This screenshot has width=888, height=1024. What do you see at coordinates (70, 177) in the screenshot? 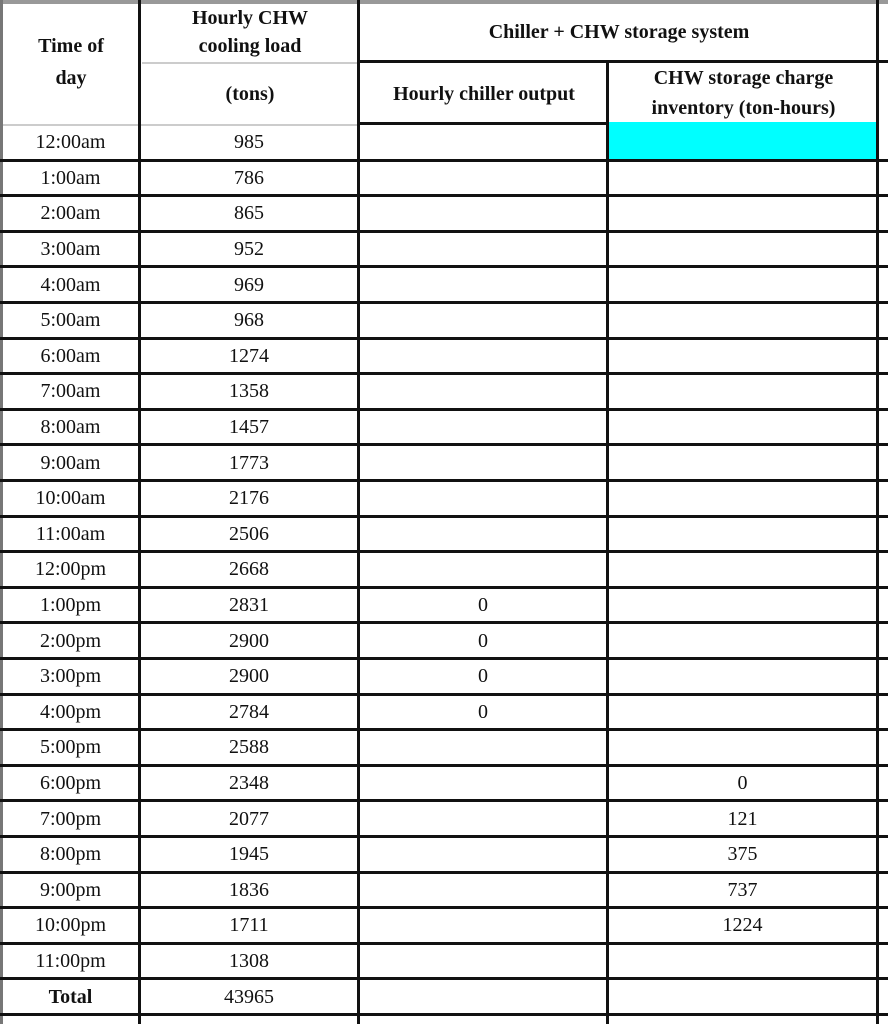
I see `cell-time: 1:00am` at bounding box center [70, 177].